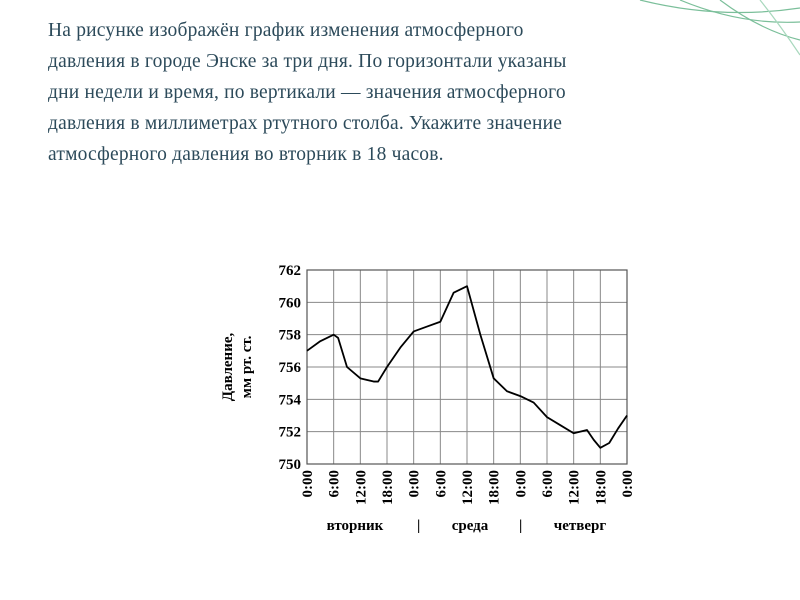 This screenshot has height=600, width=800. Describe the element at coordinates (290, 368) in the screenshot. I see `y-tick-label: 756` at that location.